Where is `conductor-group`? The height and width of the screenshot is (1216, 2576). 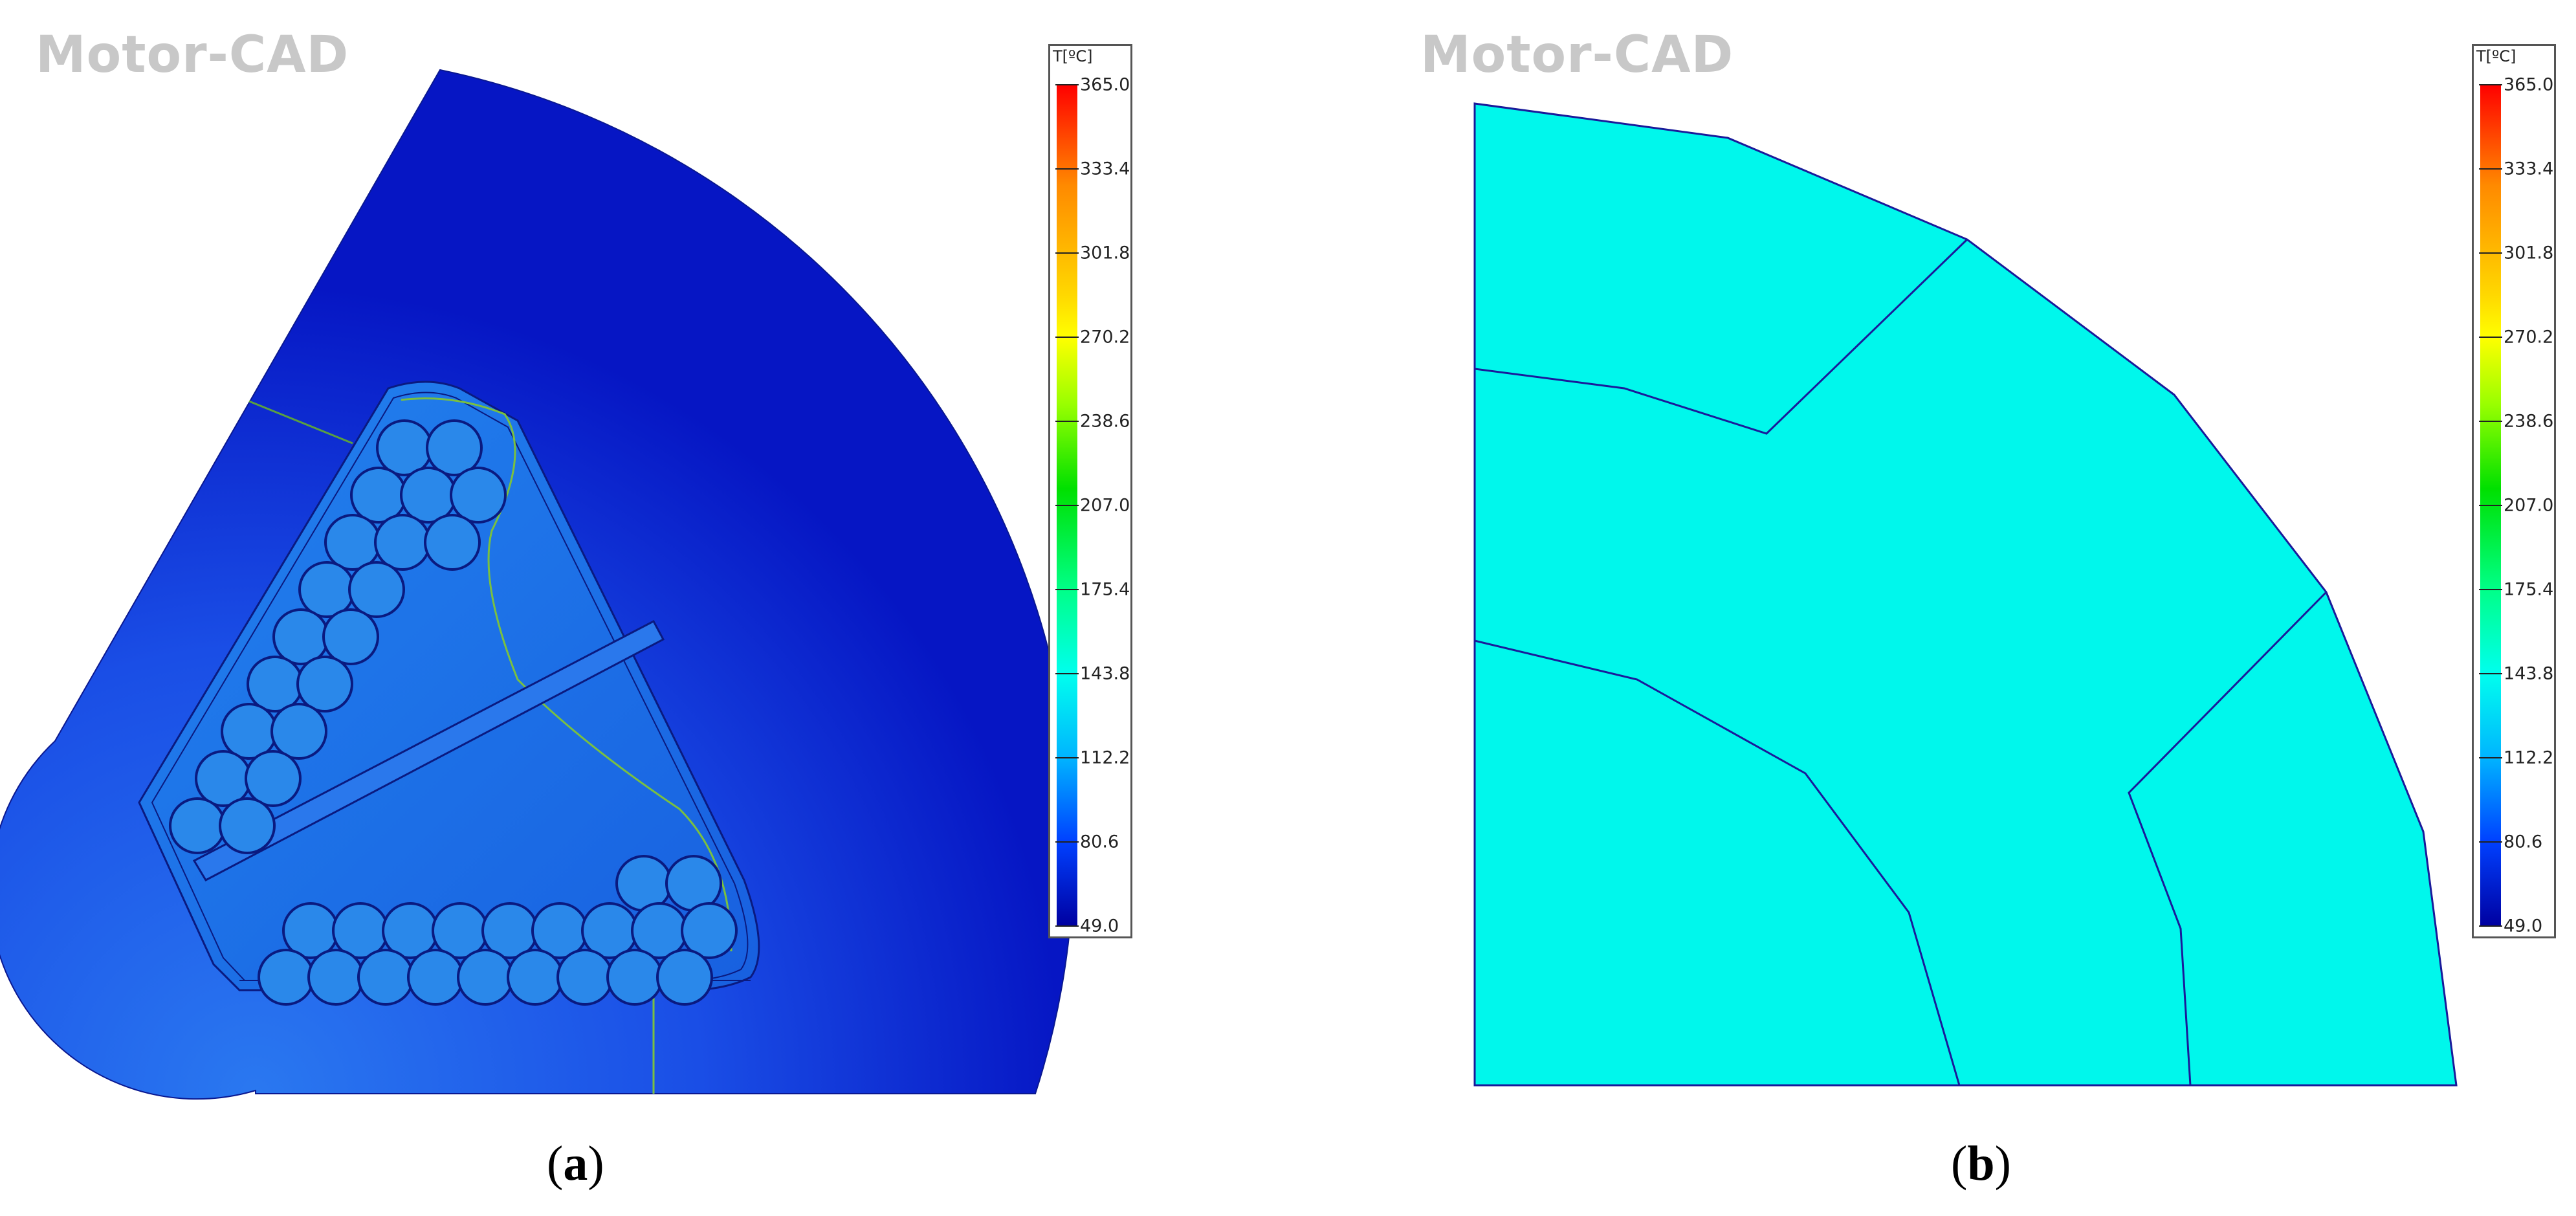 conductor-group is located at coordinates (453, 712).